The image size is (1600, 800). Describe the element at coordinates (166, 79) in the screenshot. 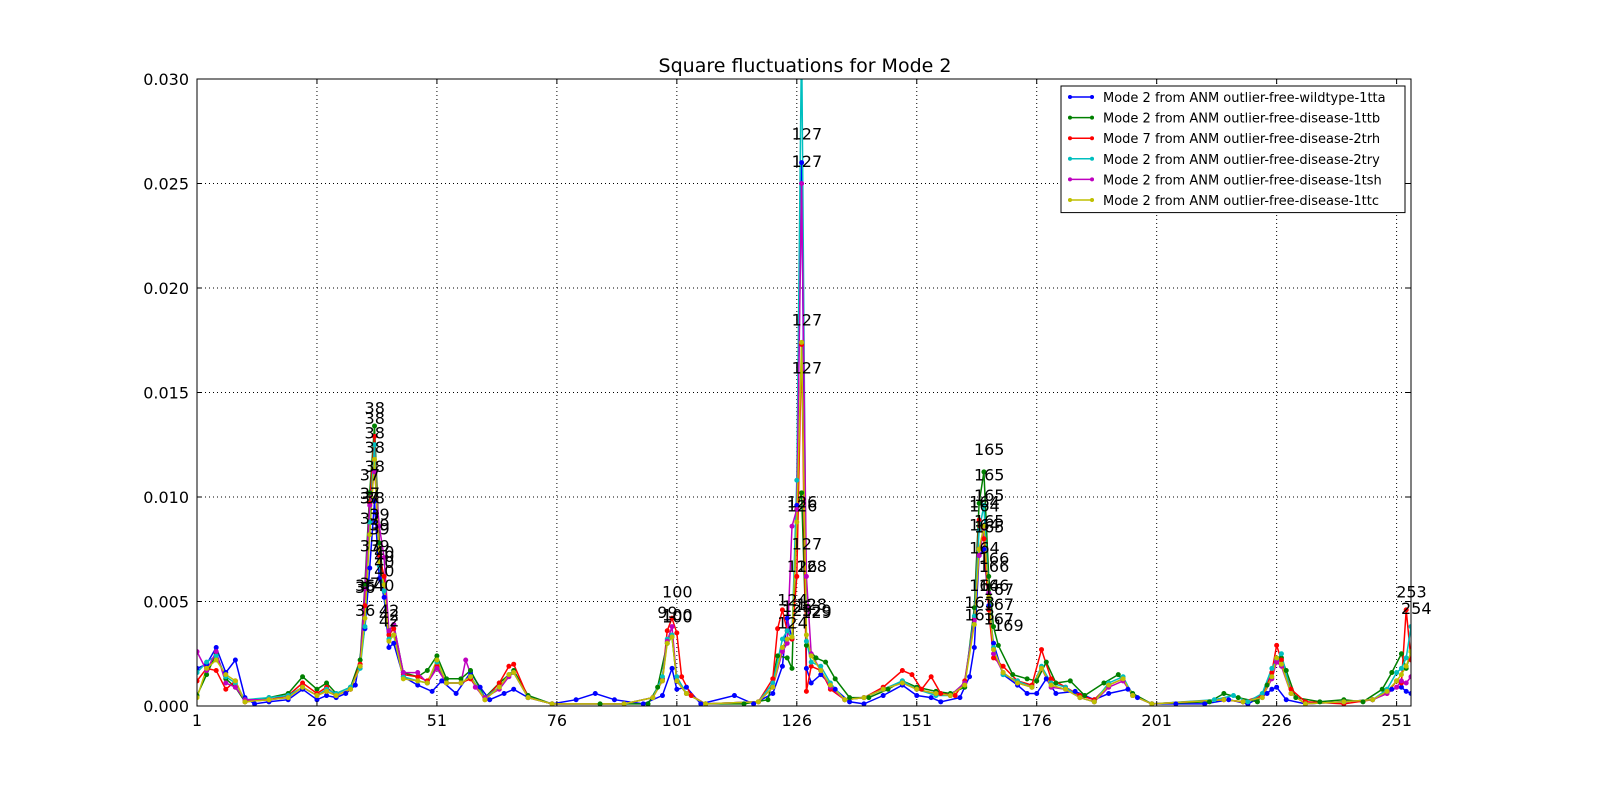

I see `y-tick-label: 0.030` at that location.